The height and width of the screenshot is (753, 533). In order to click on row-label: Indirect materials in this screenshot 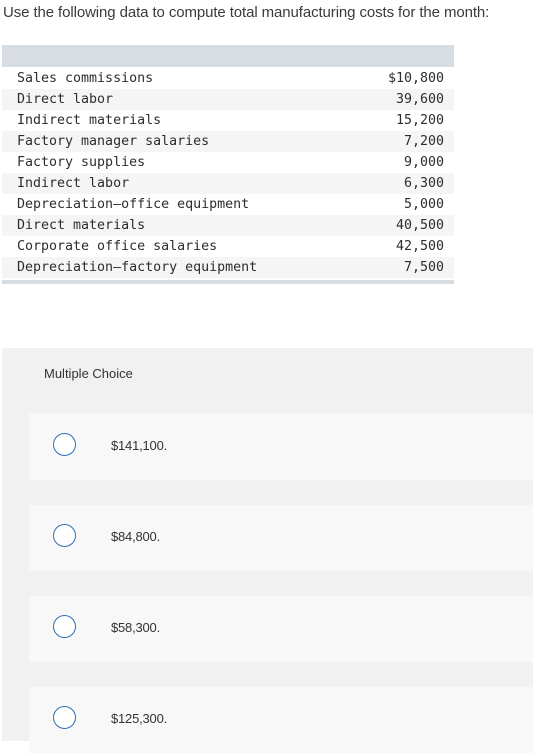, I will do `click(89, 120)`.